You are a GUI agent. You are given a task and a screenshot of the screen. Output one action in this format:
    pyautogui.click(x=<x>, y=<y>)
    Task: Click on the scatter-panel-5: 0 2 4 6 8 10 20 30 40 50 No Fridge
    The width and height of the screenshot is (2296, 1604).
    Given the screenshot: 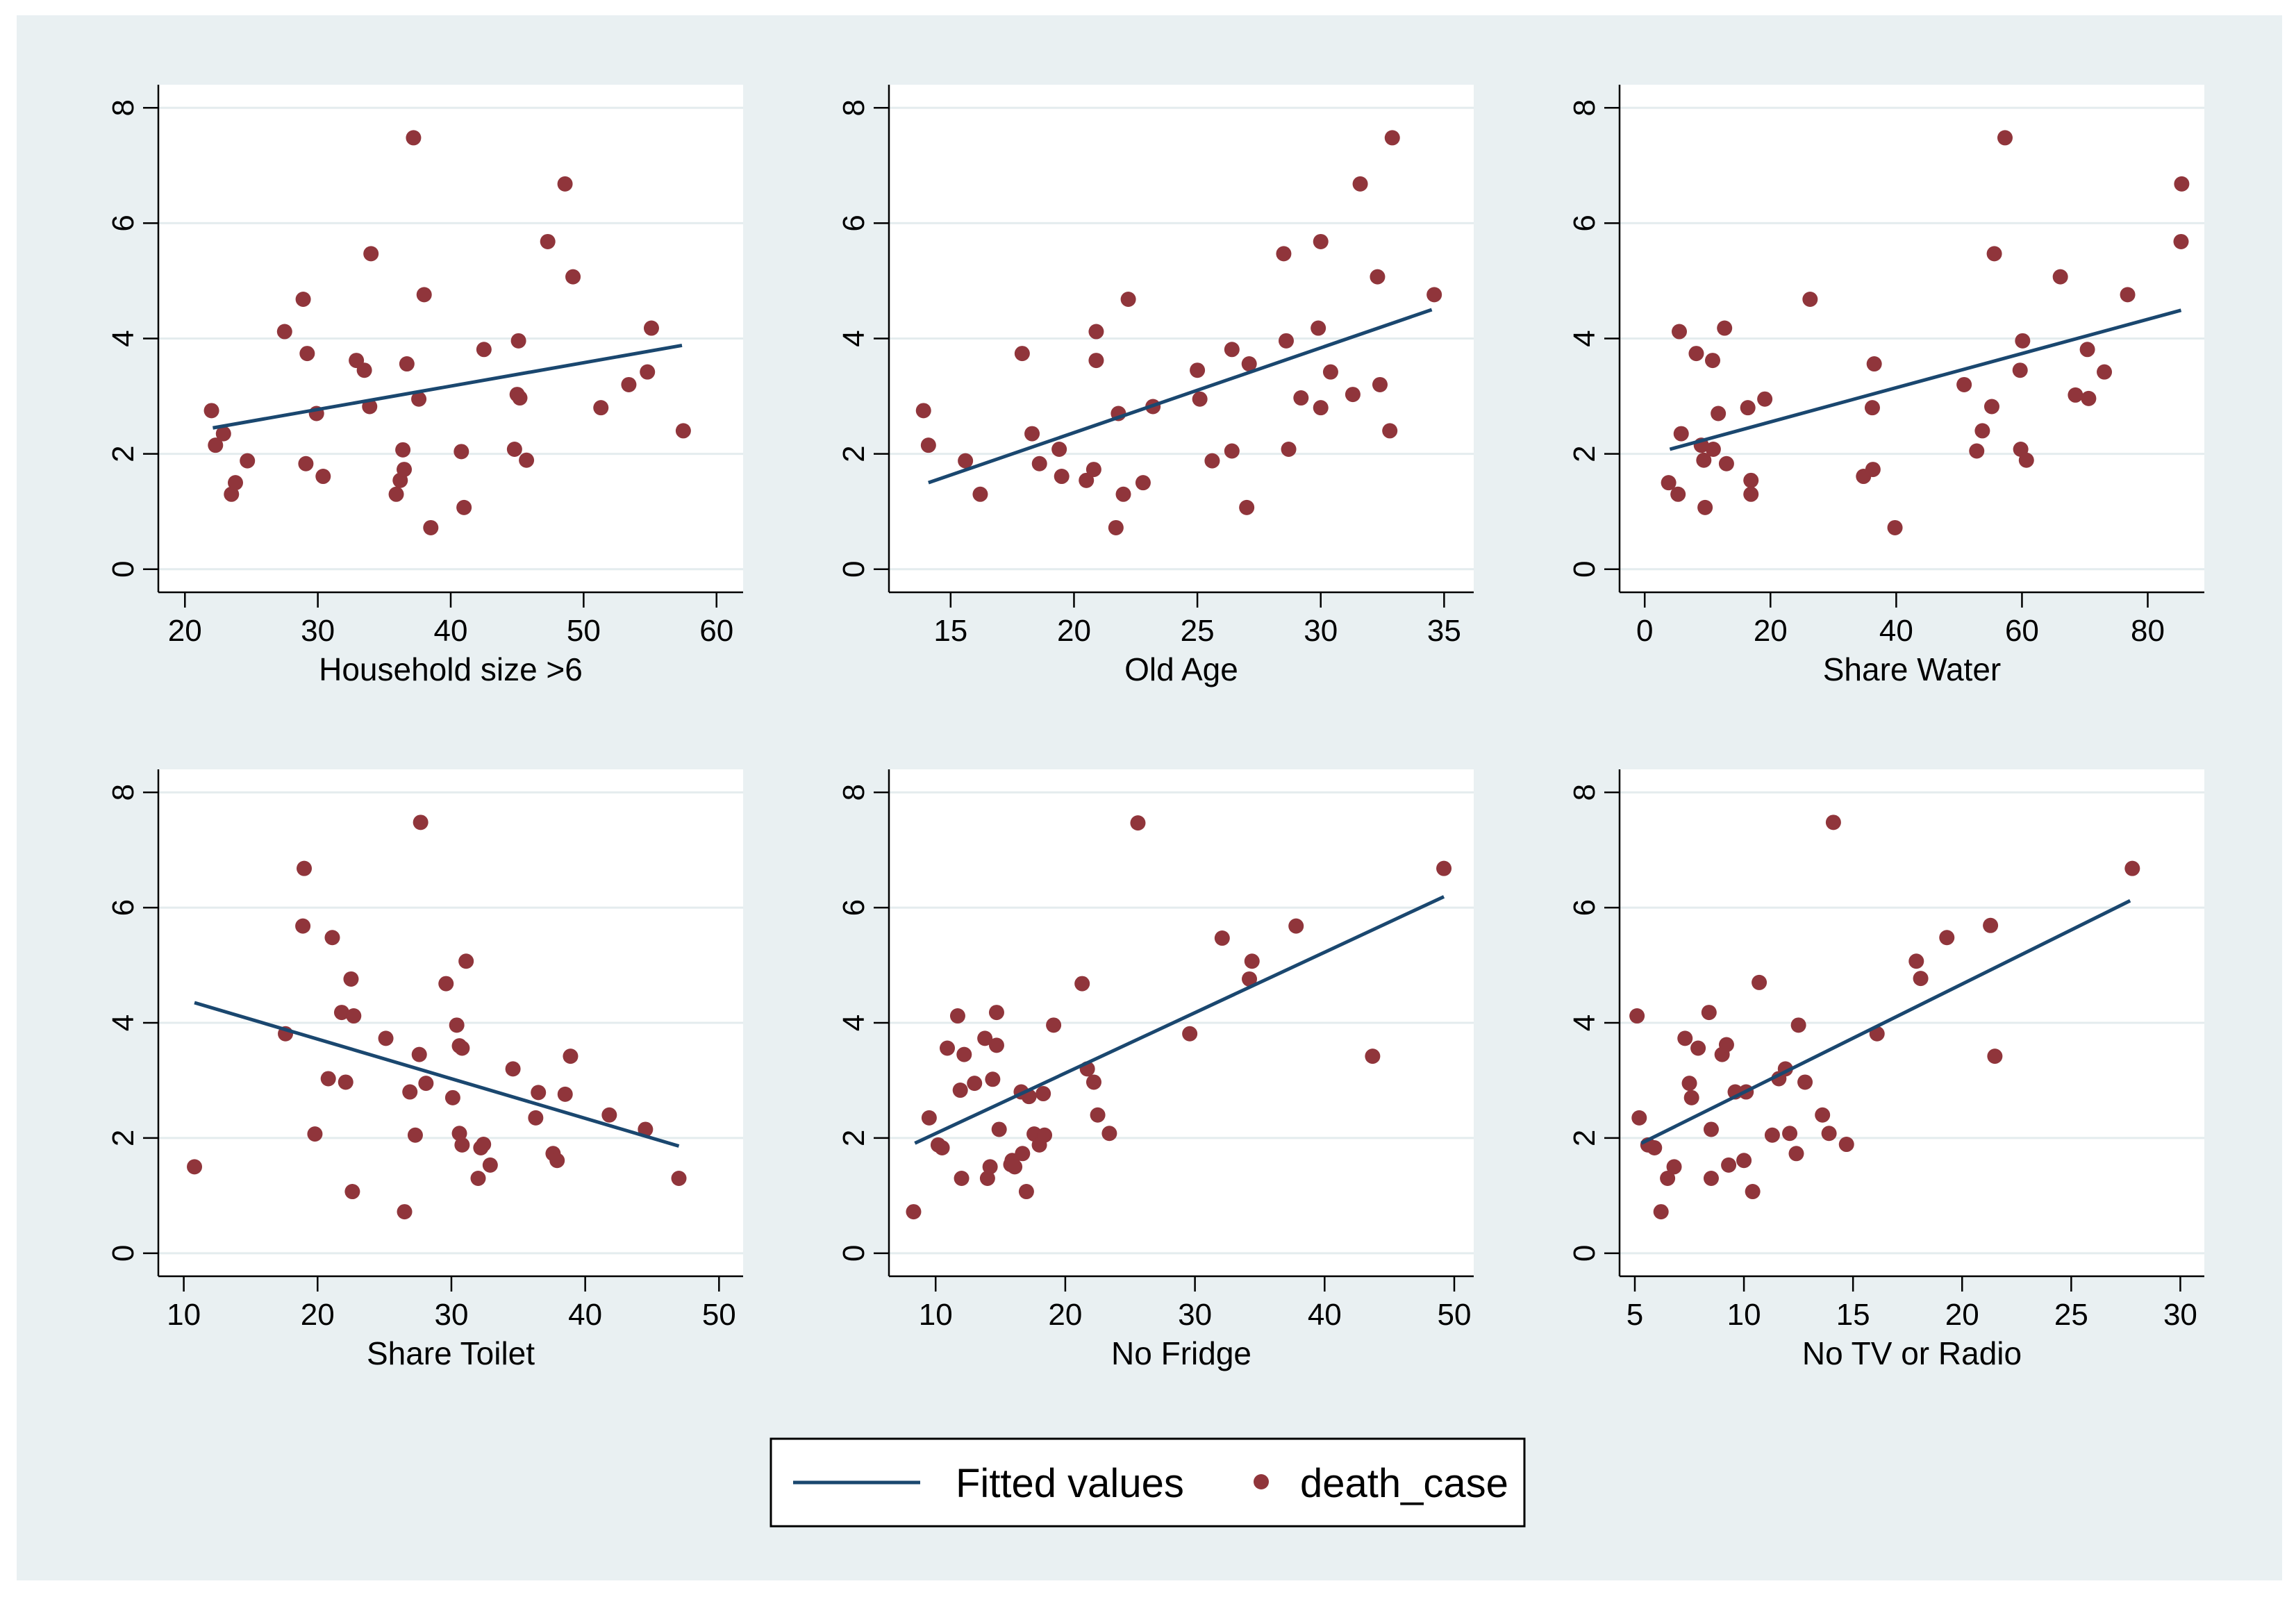 What is the action you would take?
    pyautogui.click(x=1156, y=1070)
    